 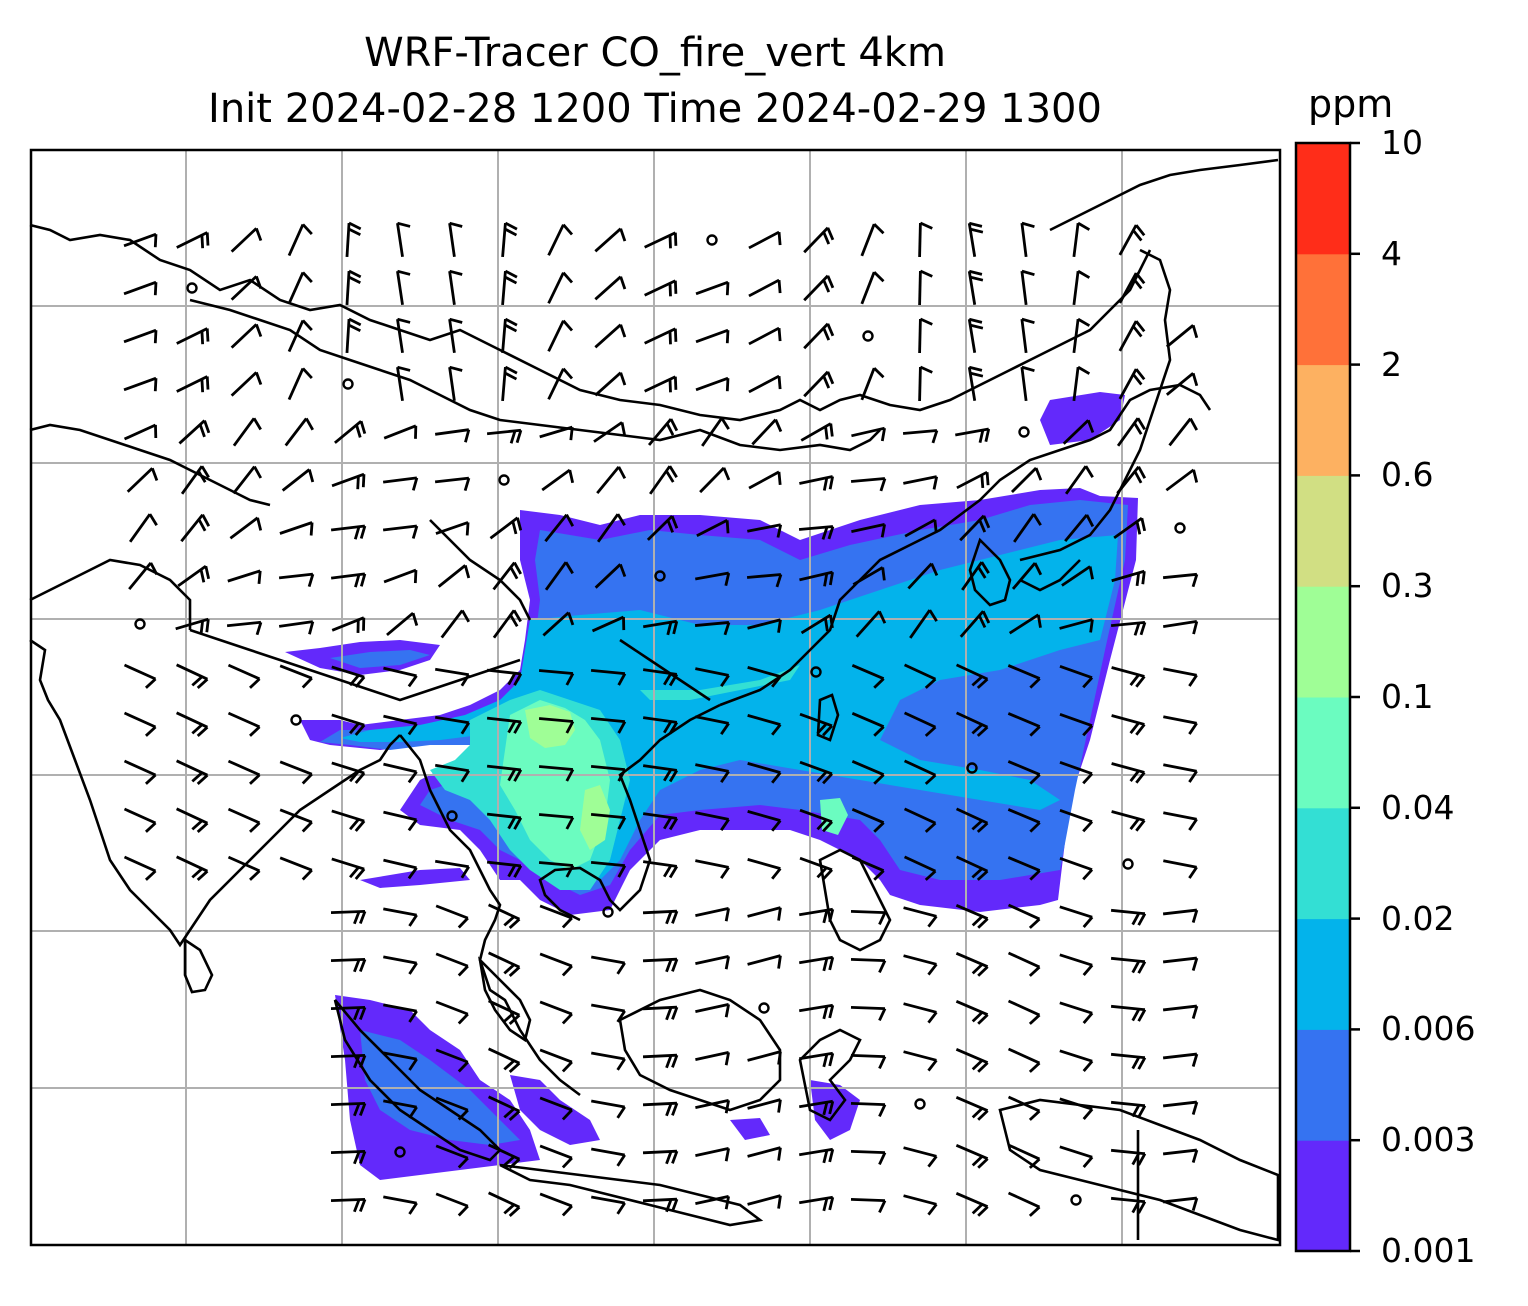 I want to click on coastline-korea, so click(x=990, y=572).